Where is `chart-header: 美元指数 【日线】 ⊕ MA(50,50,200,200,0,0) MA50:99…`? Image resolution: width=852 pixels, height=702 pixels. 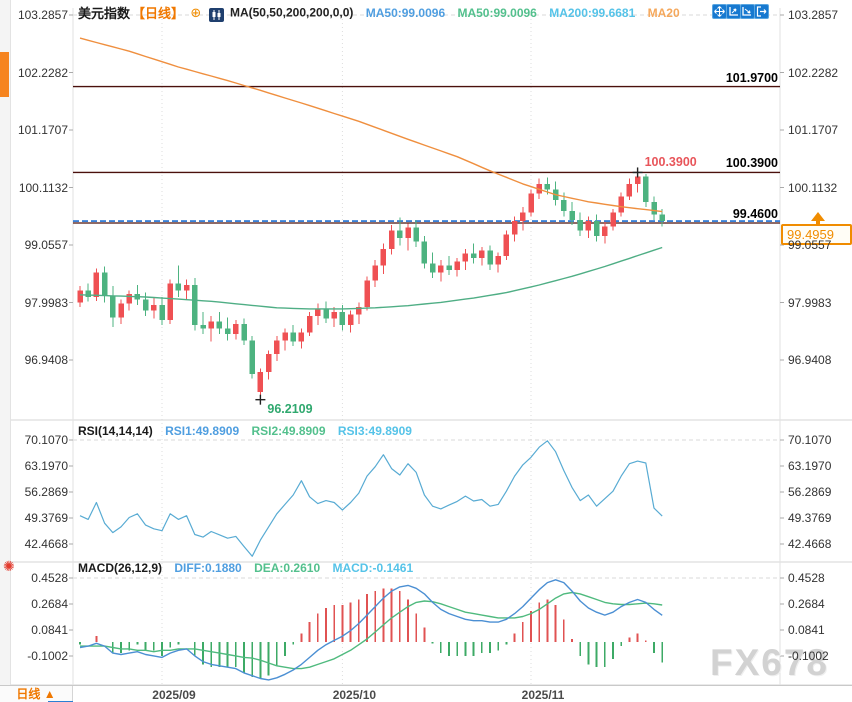 chart-header: 美元指数 【日线】 ⊕ MA(50,50,200,200,0,0) MA50:99… is located at coordinates (379, 12).